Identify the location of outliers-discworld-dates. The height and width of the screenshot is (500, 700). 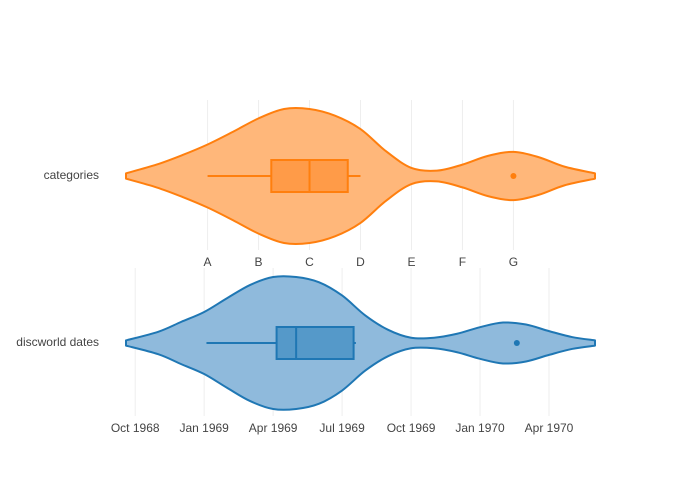
(516, 343).